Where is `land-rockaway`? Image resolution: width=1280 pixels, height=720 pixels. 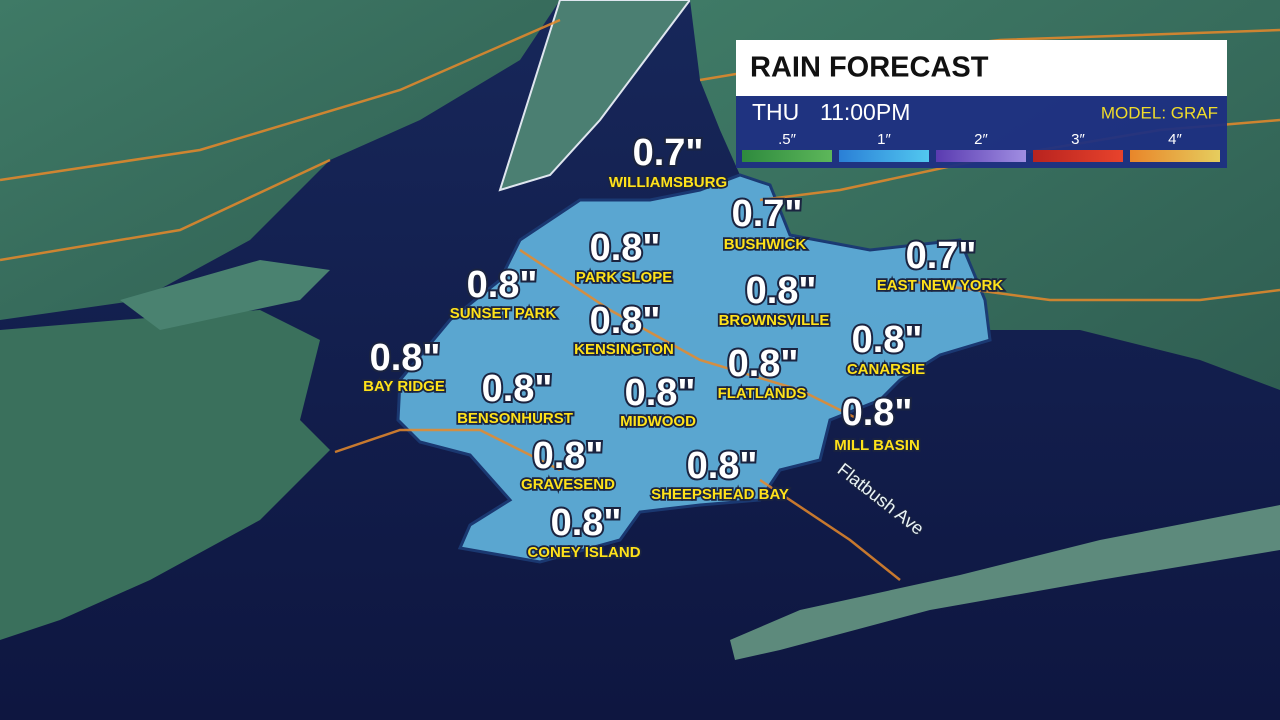
land-rockaway is located at coordinates (1005, 582).